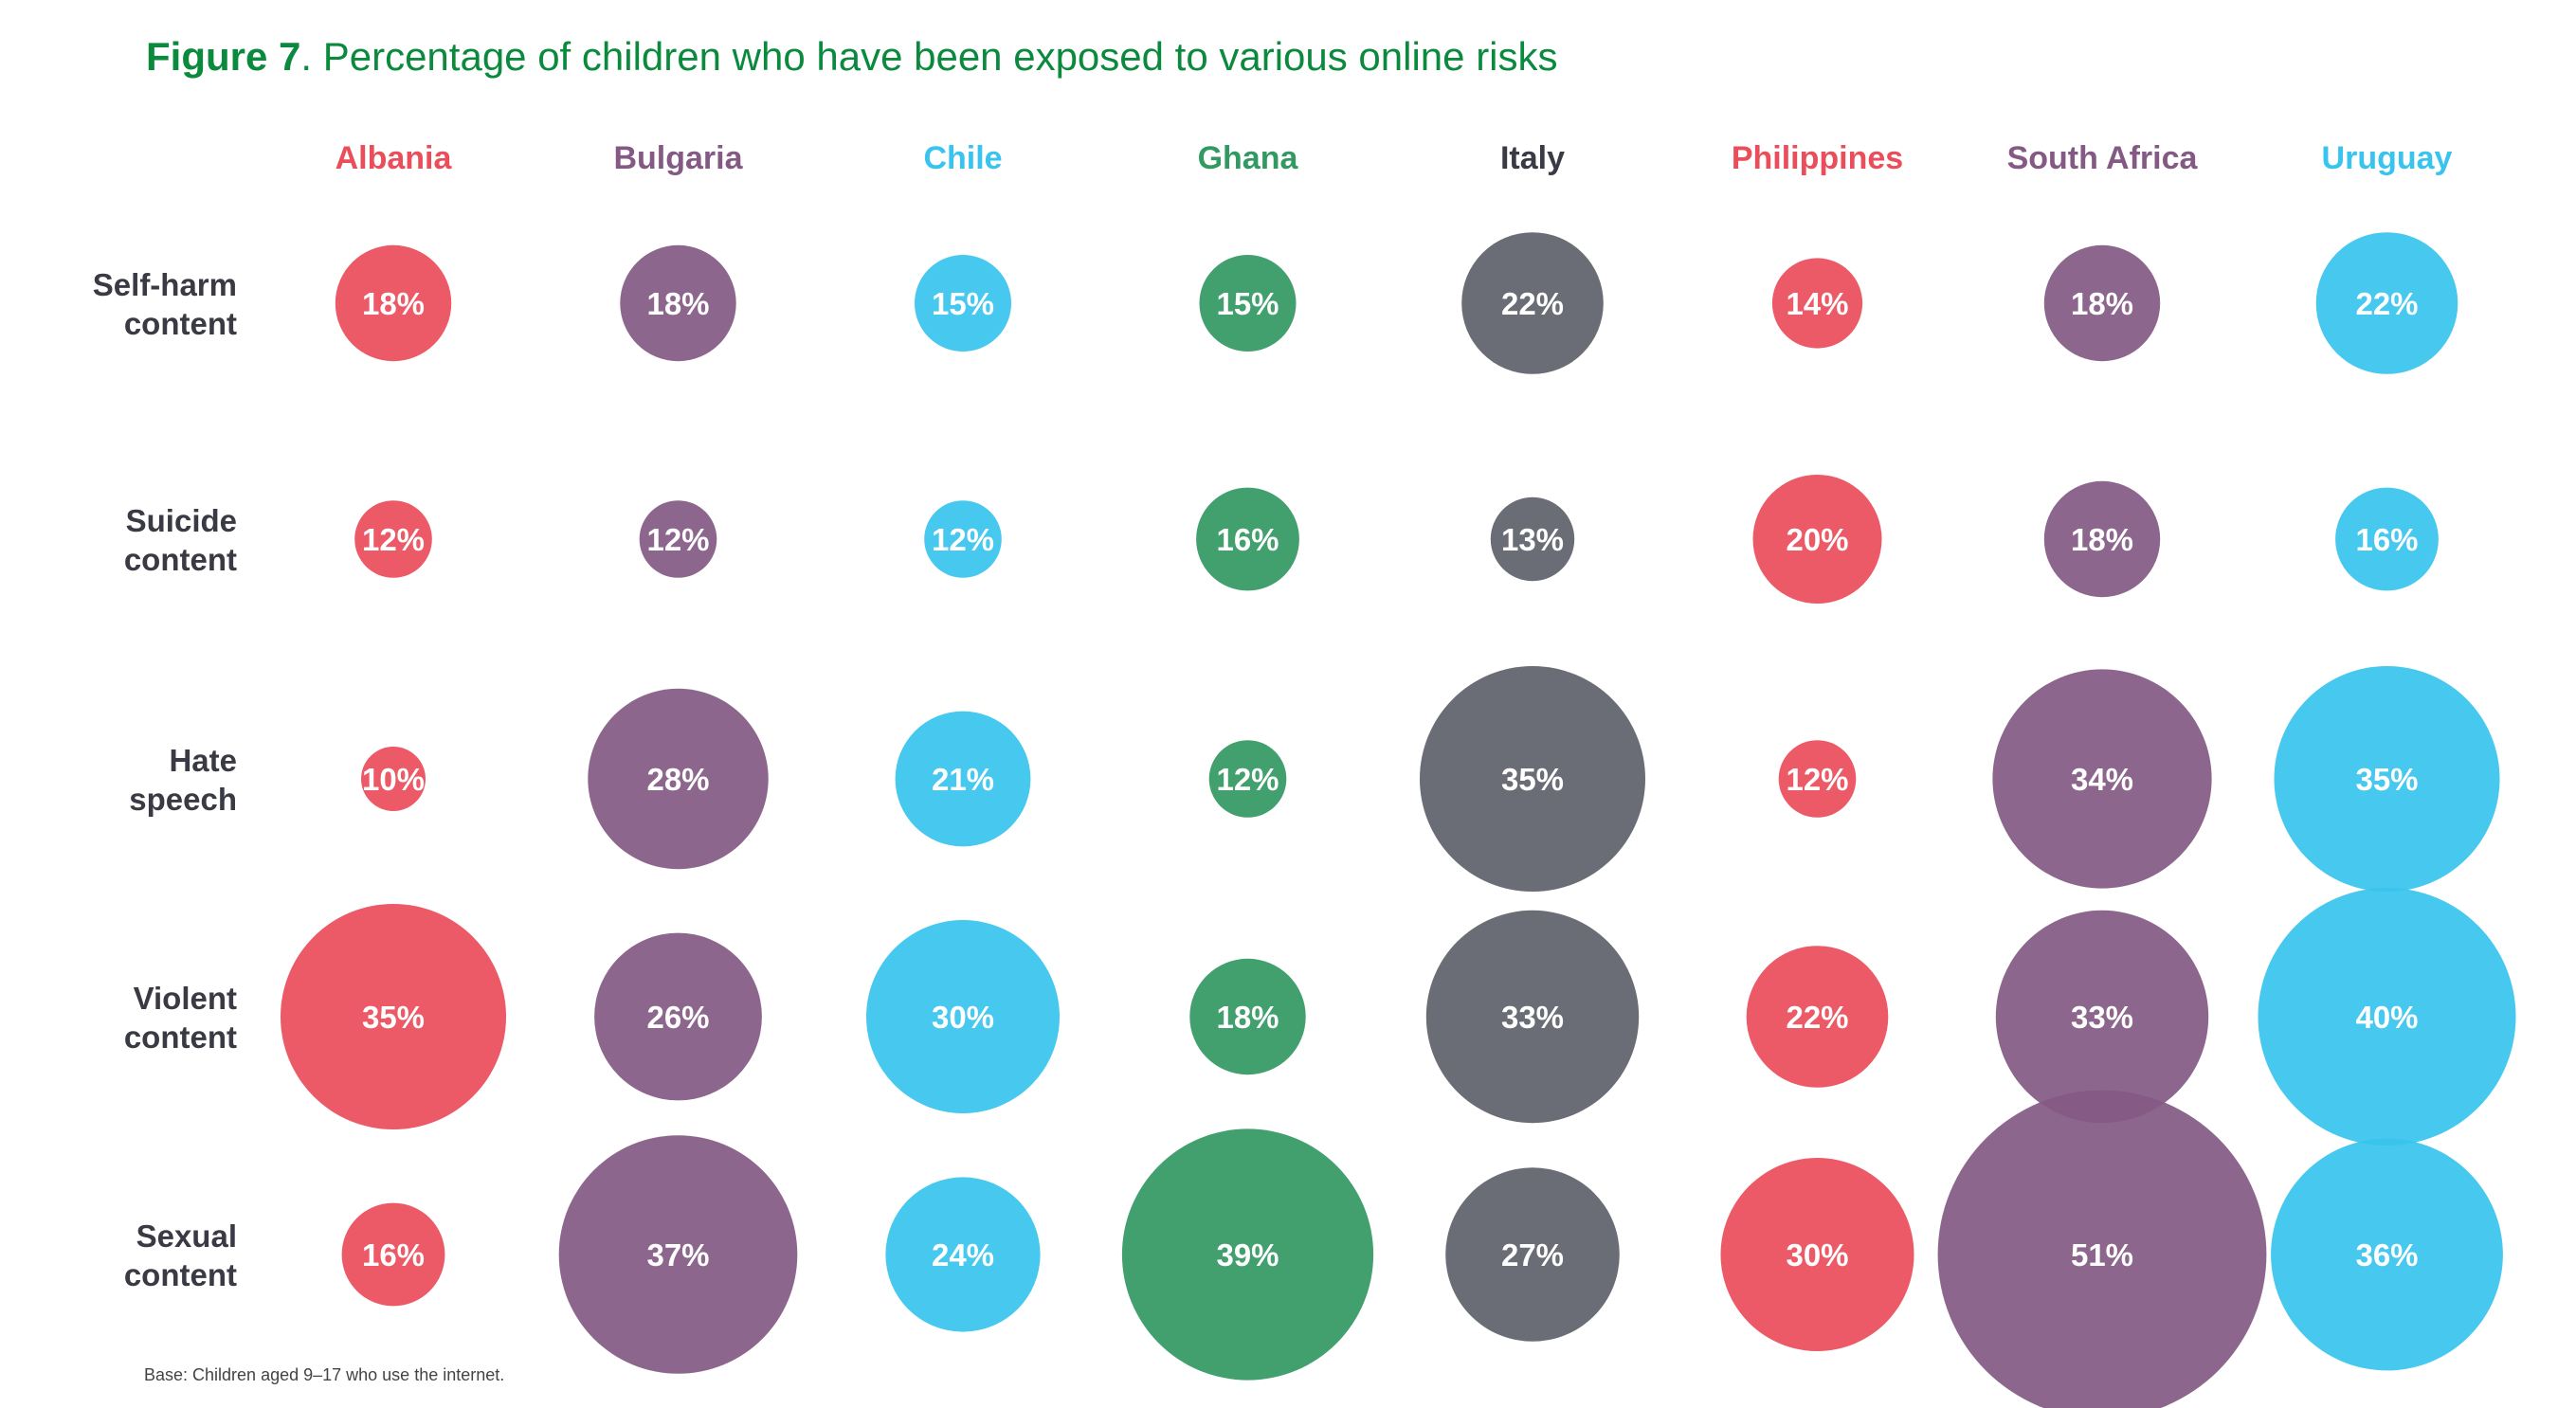  I want to click on bubble-value-label: 28%, so click(677, 779).